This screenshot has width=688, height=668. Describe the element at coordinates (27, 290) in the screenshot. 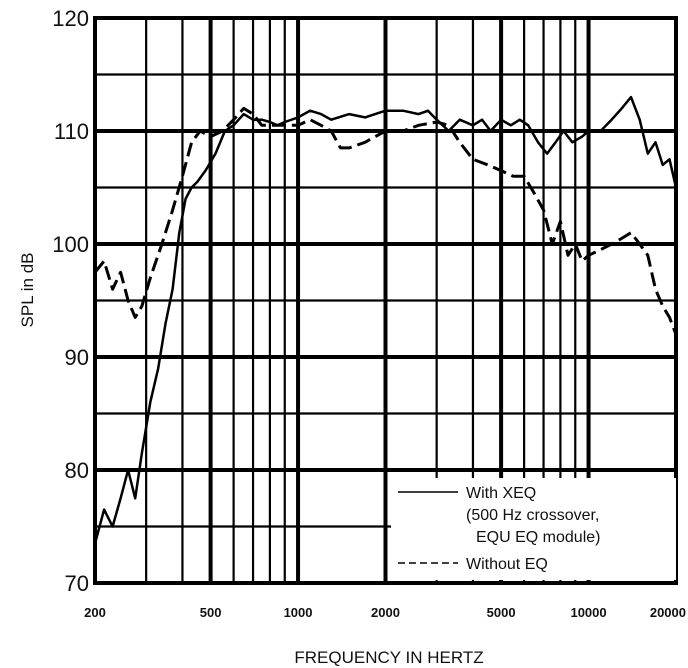

I see `y-axis-label: SPL in dB` at that location.